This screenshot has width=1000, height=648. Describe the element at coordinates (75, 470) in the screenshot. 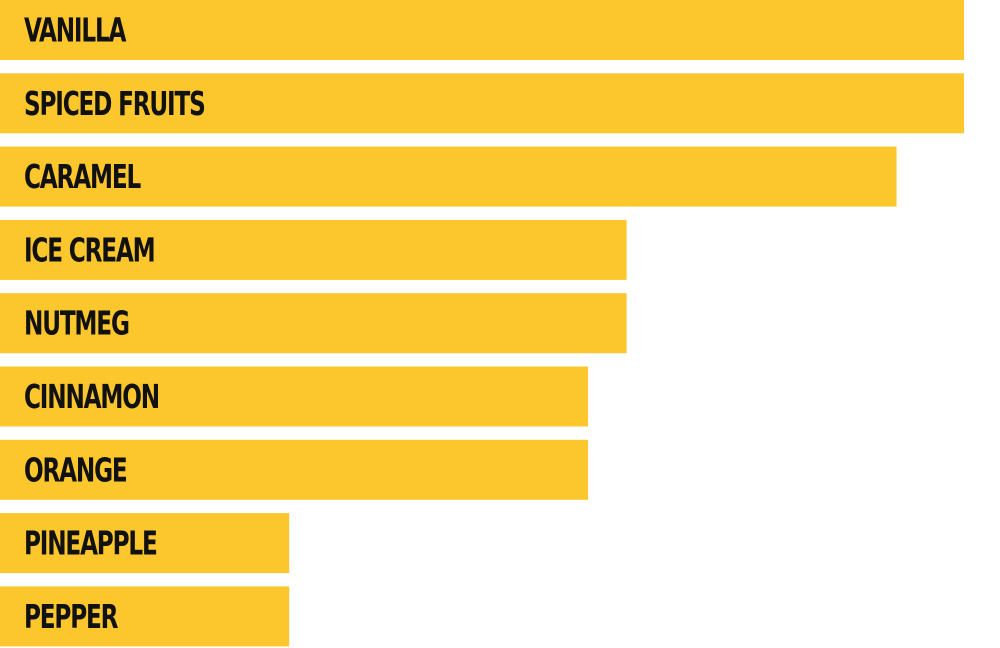

I see `bar-label: ORANGE` at that location.